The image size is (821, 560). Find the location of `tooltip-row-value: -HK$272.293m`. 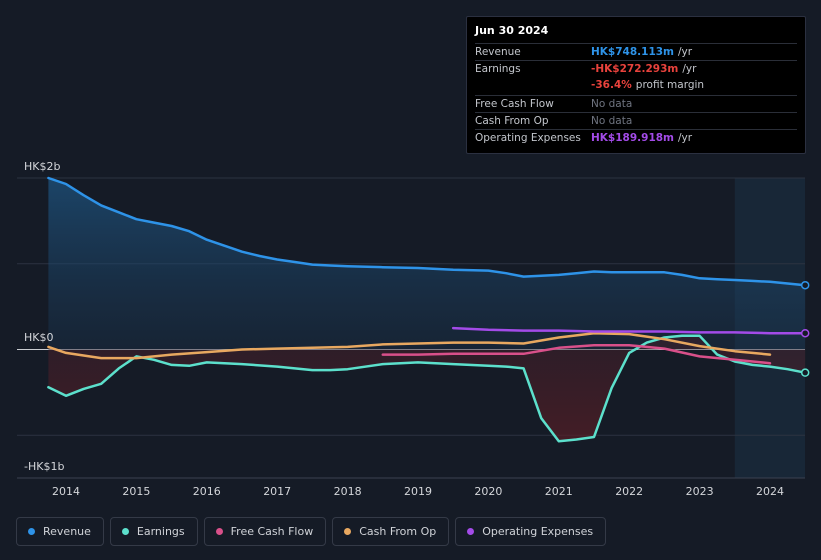

tooltip-row-value: -HK$272.293m is located at coordinates (635, 69).